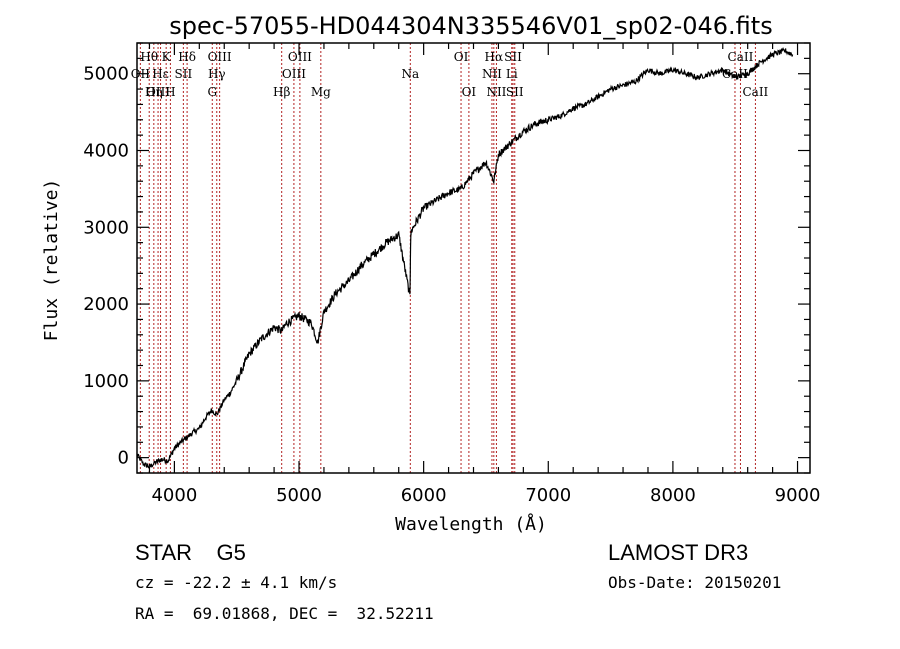 The height and width of the screenshot is (649, 900). Describe the element at coordinates (284, 613) in the screenshot. I see `ra-dec: RA = 69.01868, DEC = 32.52211` at that location.